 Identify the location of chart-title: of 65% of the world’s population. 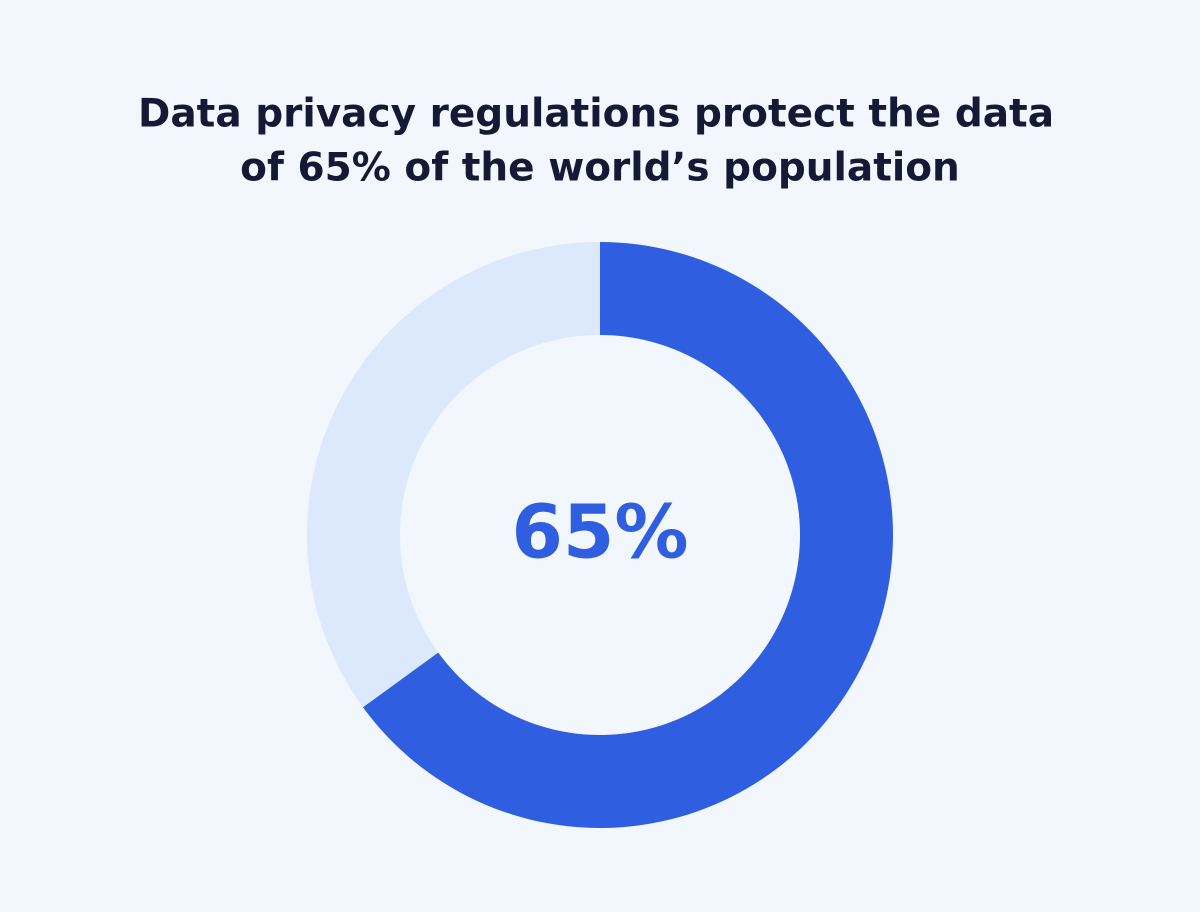
(600, 168).